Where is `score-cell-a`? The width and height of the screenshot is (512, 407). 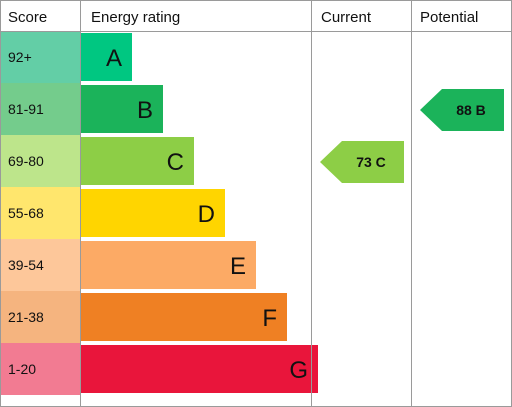
score-cell-a is located at coordinates (40, 57).